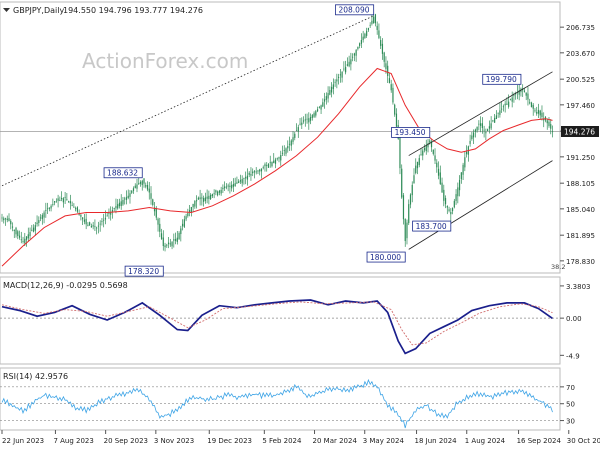 The width and height of the screenshot is (600, 454). I want to click on price-tick-label: 188.105, so click(580, 184).